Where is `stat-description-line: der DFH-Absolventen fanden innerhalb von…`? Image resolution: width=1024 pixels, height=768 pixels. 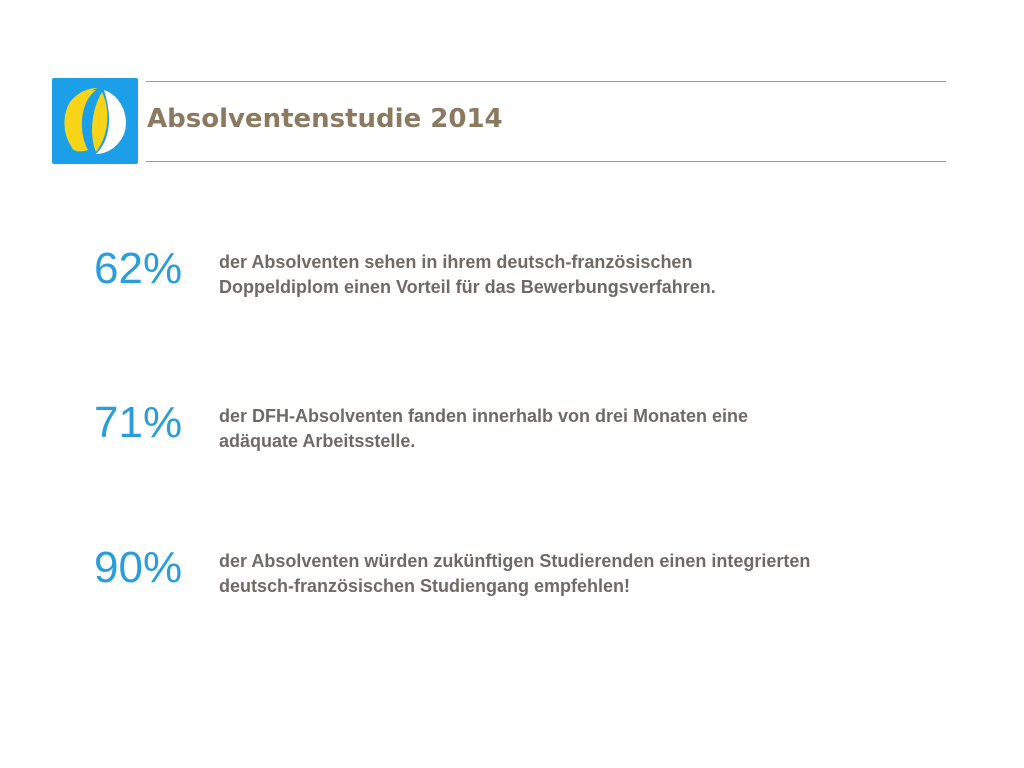 stat-description-line: der DFH-Absolventen fanden innerhalb von… is located at coordinates (484, 416).